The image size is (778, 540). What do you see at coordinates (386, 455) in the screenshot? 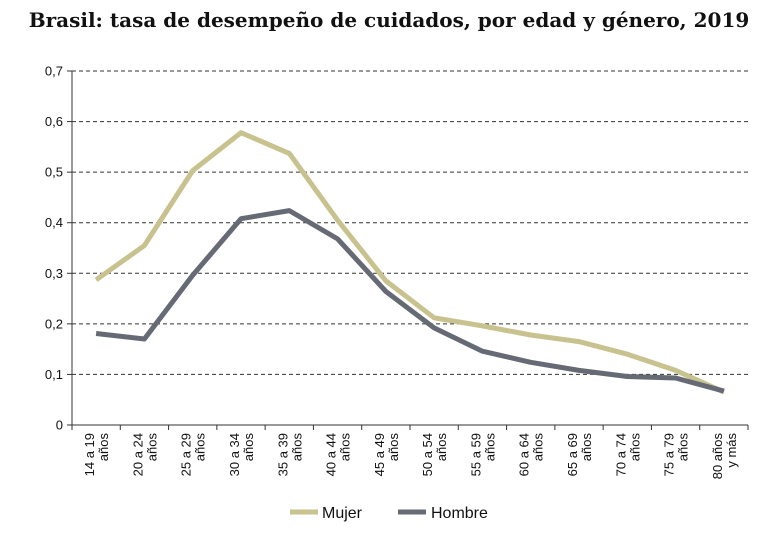
I see `x-tick-label: 45 a 49años` at bounding box center [386, 455].